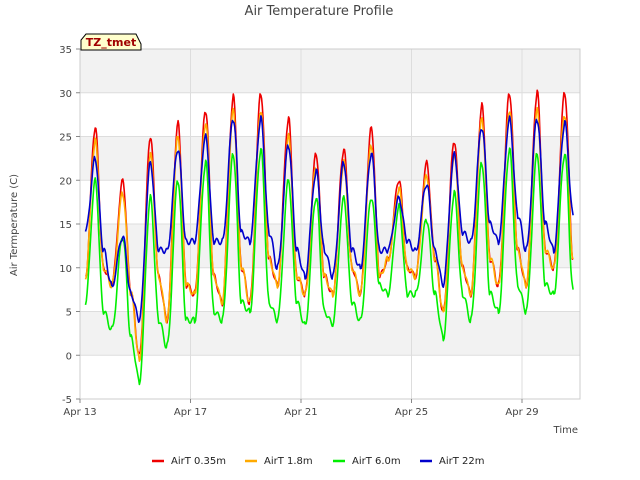  I want to click on tag-label: TZ_tmet, so click(111, 42).